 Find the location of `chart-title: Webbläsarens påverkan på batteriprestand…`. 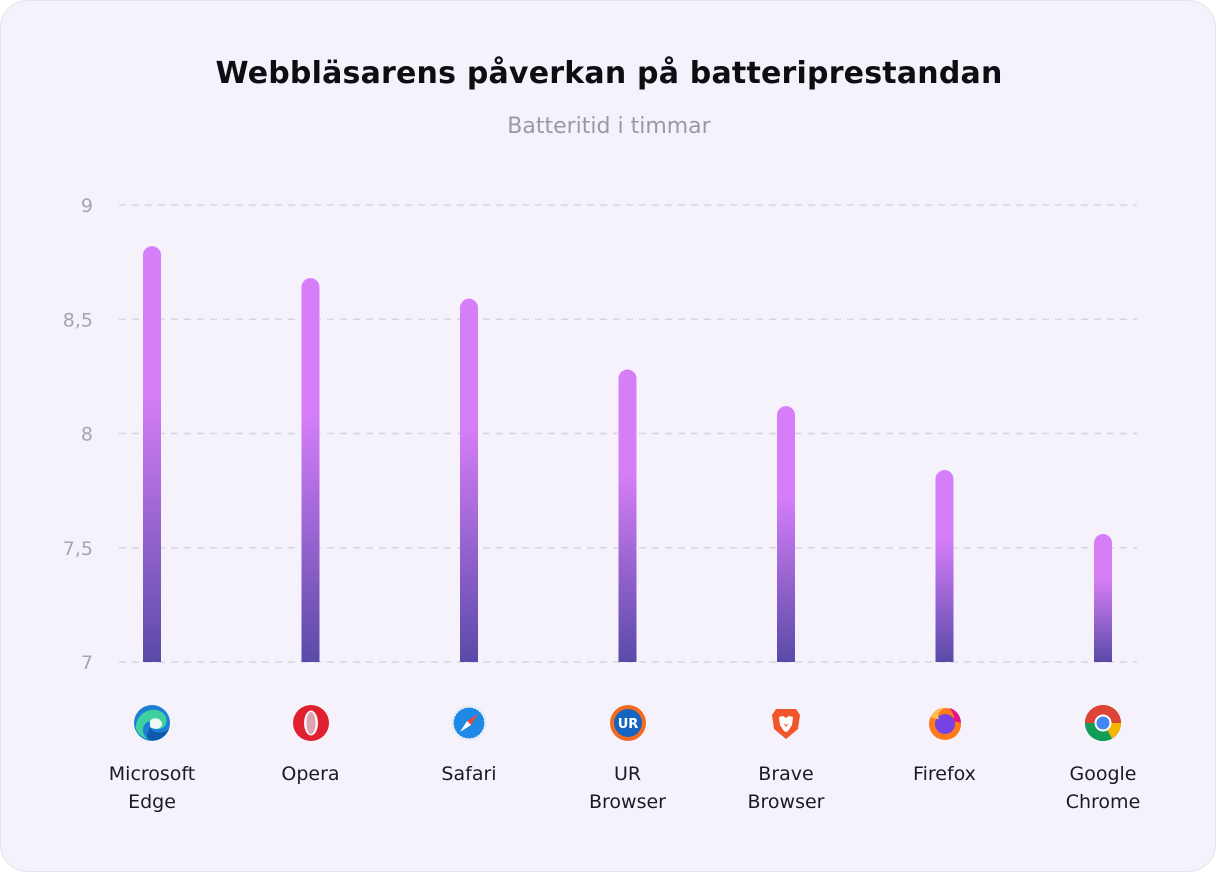

chart-title: Webbläsarens påverkan på batteriprestand… is located at coordinates (609, 73).